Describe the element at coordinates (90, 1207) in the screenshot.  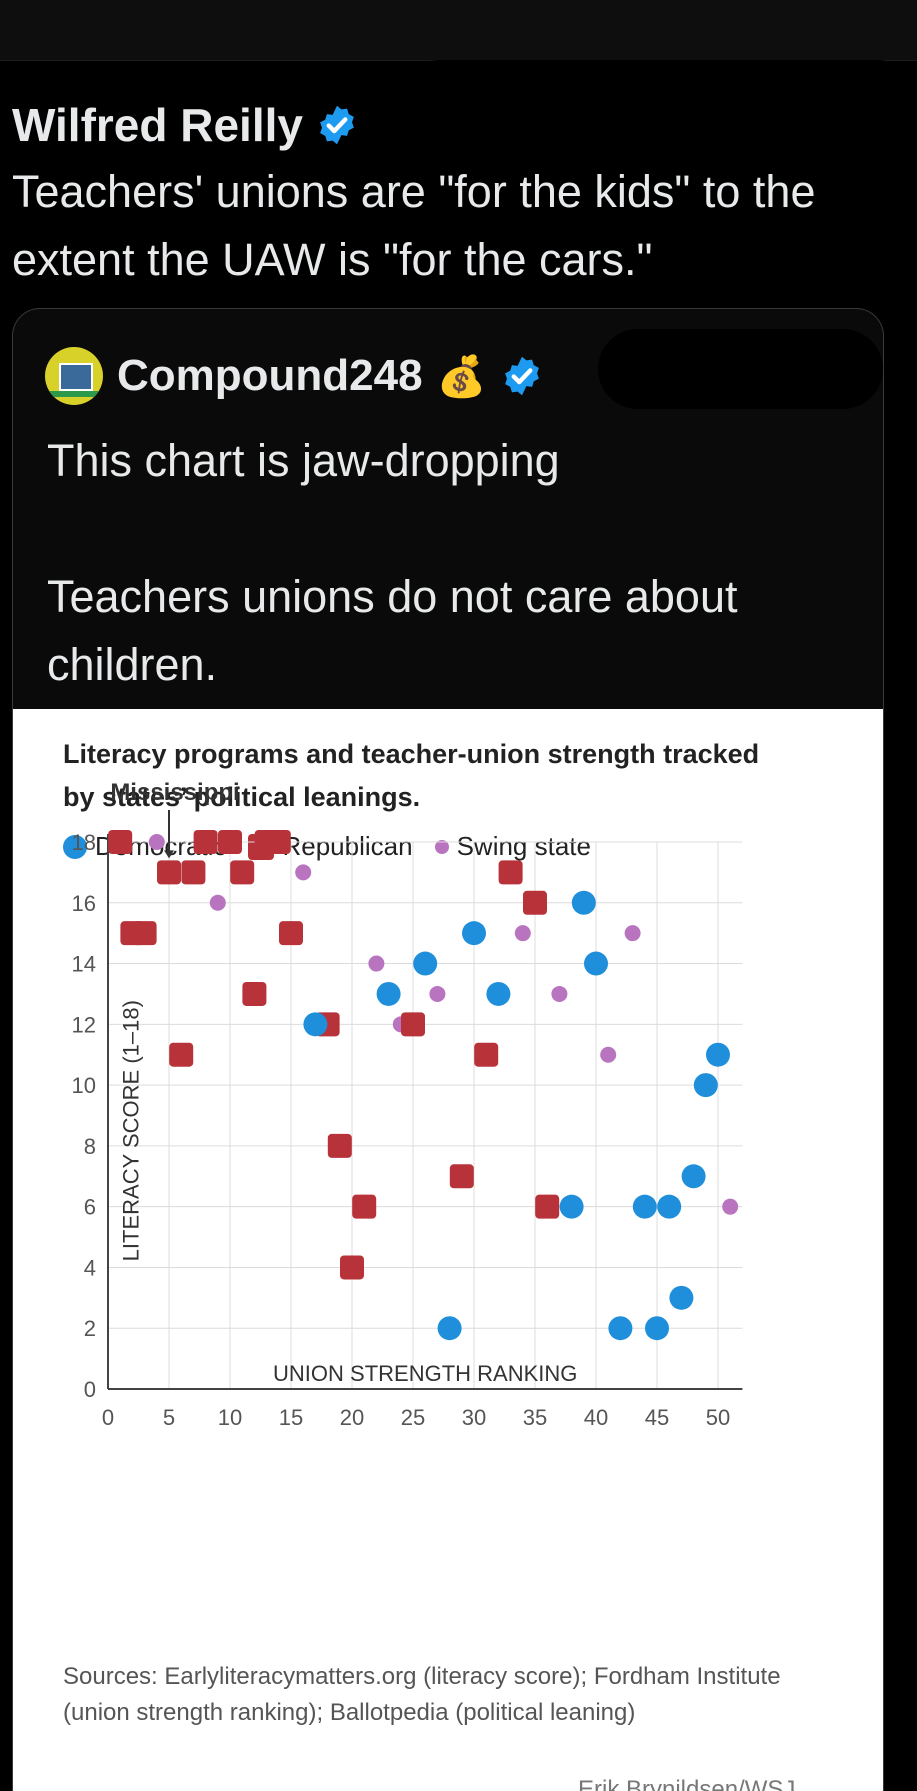
I see `y-tick-label: 6` at that location.